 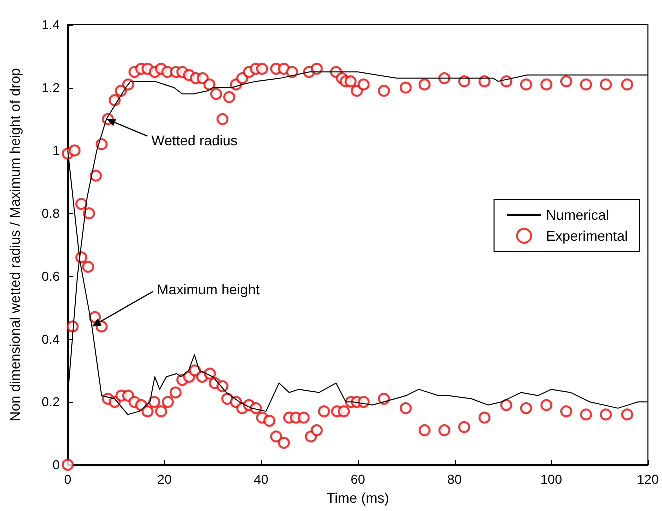 What do you see at coordinates (164, 479) in the screenshot?
I see `x-tick-label: 20` at bounding box center [164, 479].